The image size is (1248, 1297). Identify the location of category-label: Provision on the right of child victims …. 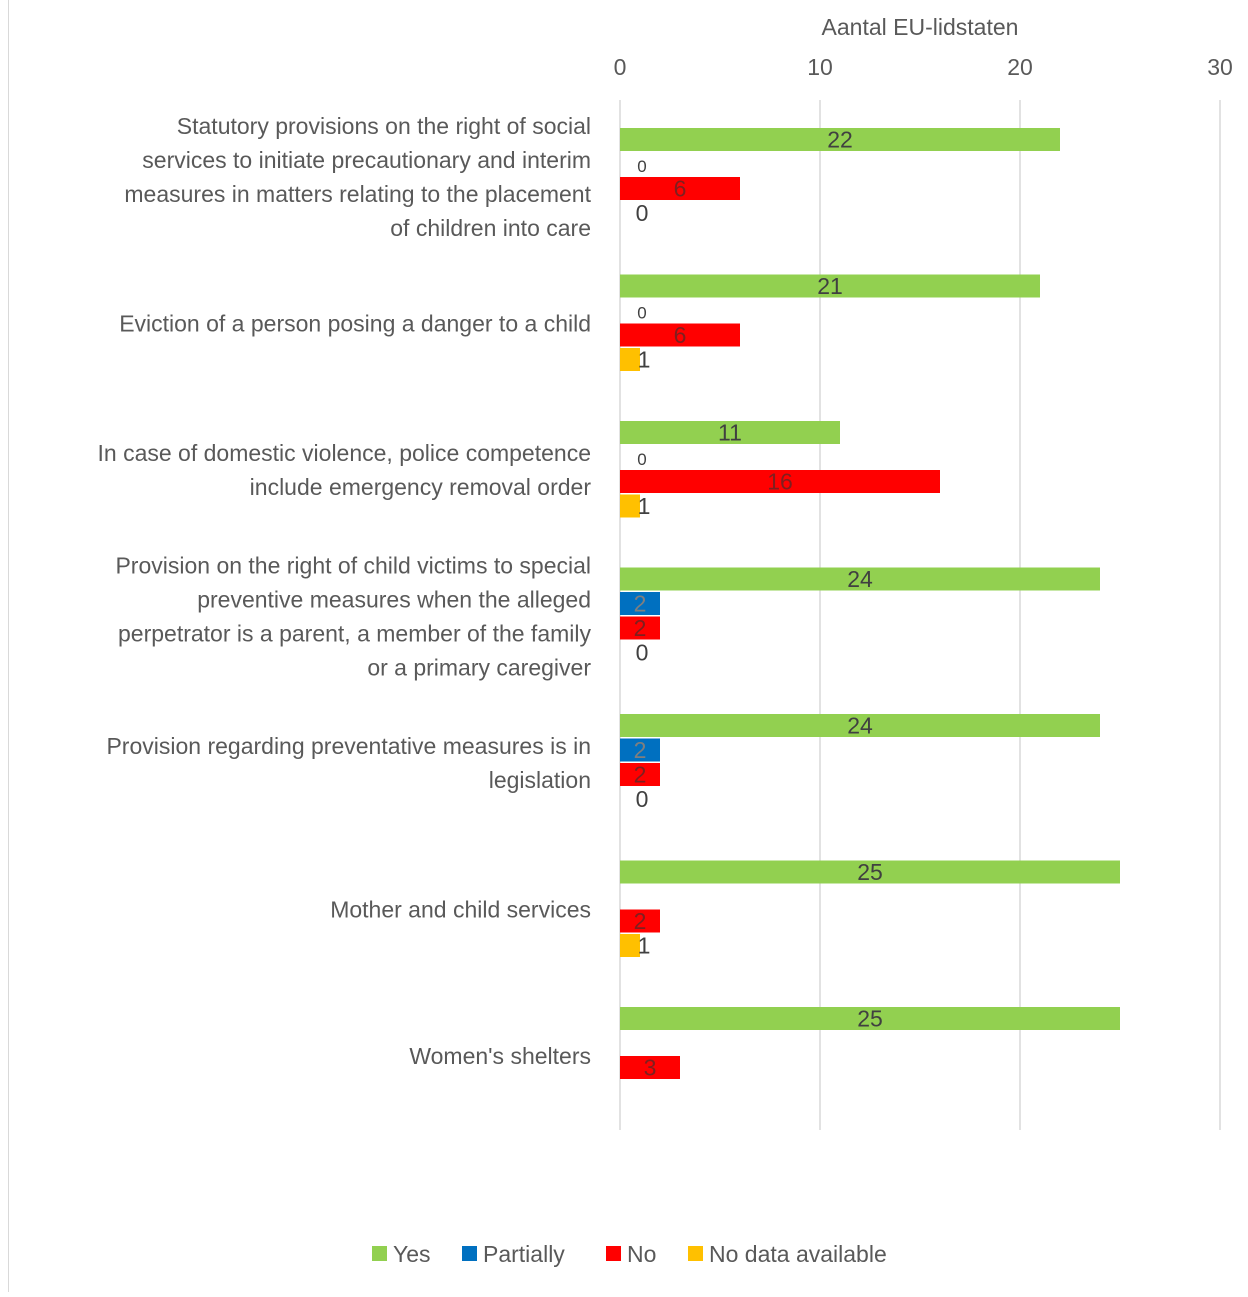
(353, 617).